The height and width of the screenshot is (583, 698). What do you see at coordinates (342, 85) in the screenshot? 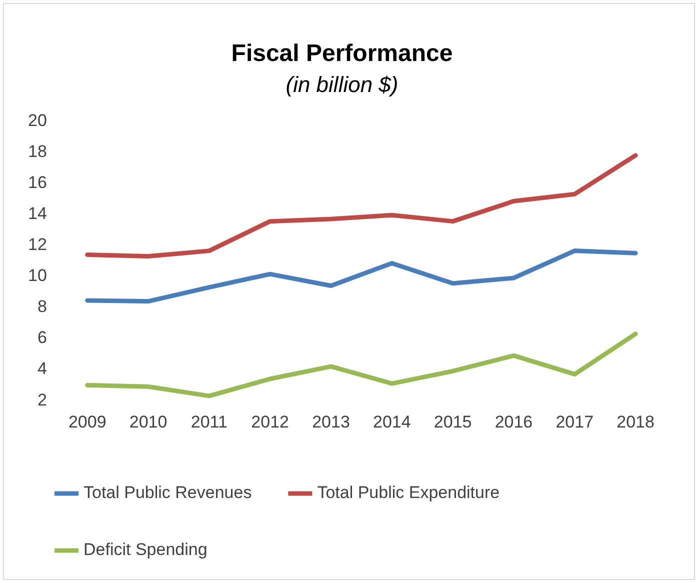
I see `chart-subtitle: (in billion $)` at bounding box center [342, 85].